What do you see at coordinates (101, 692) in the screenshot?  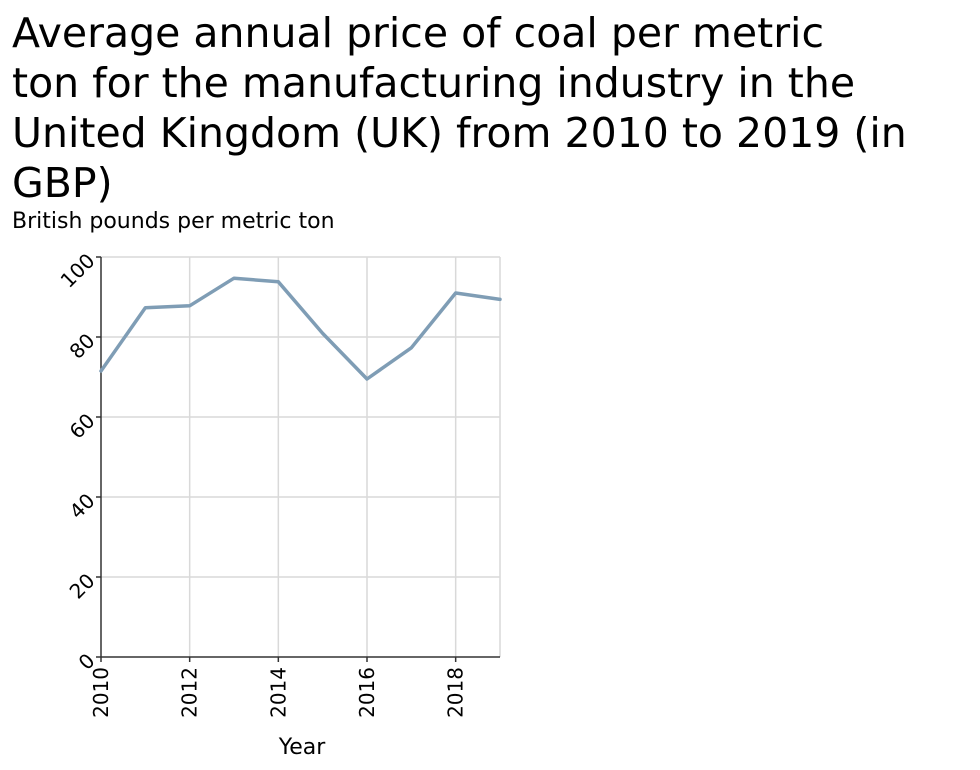 I see `x-tick-label: 2010` at bounding box center [101, 692].